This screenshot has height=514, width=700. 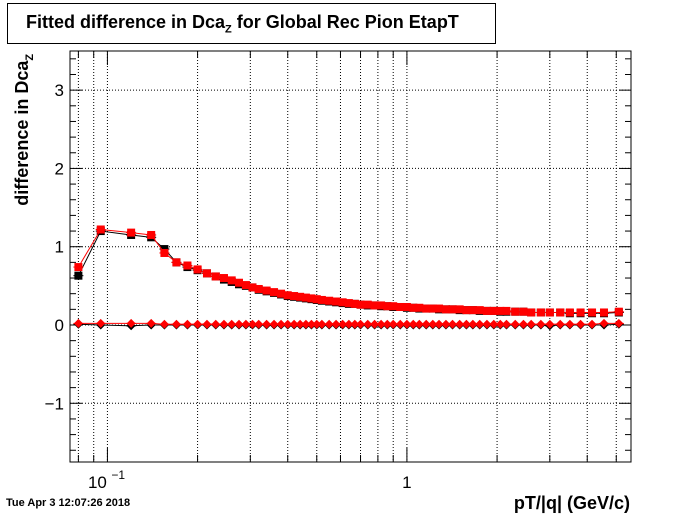 What do you see at coordinates (59, 247) in the screenshot?
I see `y-tick-label: 1` at bounding box center [59, 247].